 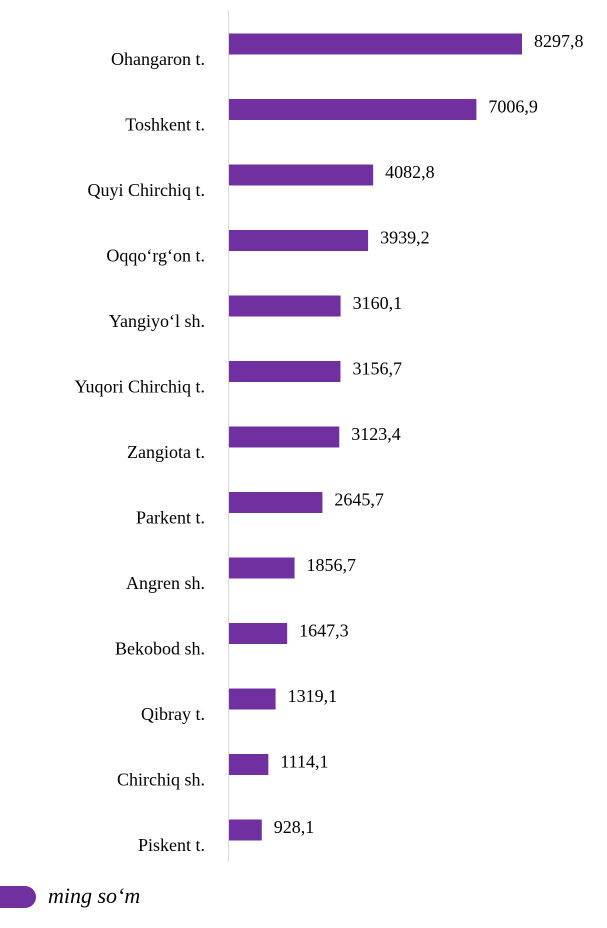 I want to click on value-label: 4082,8, so click(x=410, y=172).